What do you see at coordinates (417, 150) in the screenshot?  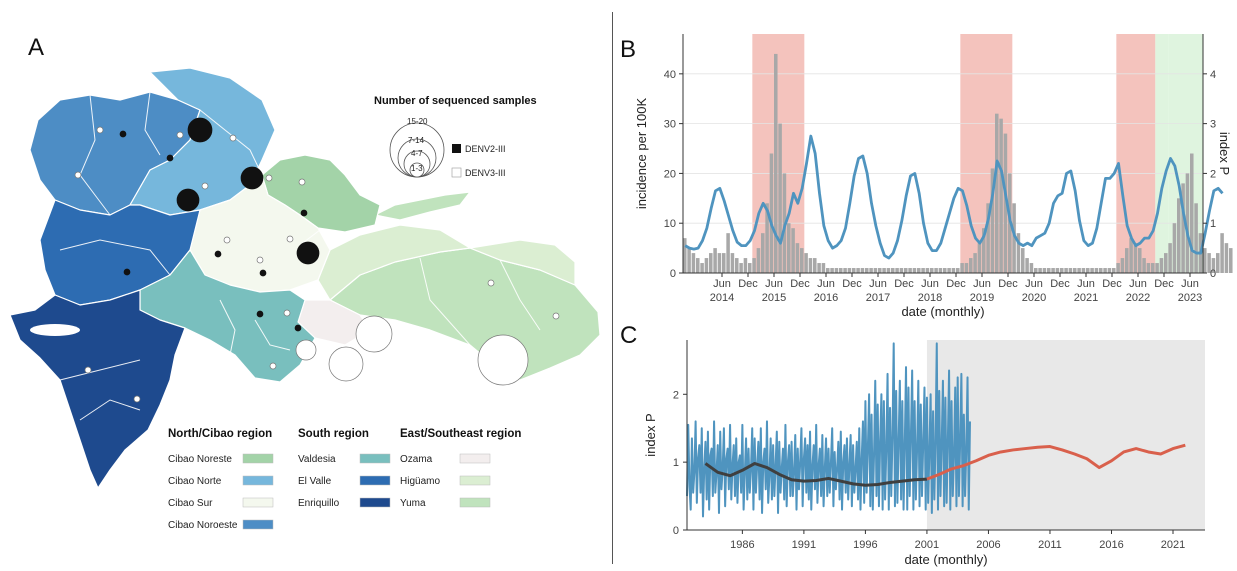 I see `size-legend-circles` at bounding box center [417, 150].